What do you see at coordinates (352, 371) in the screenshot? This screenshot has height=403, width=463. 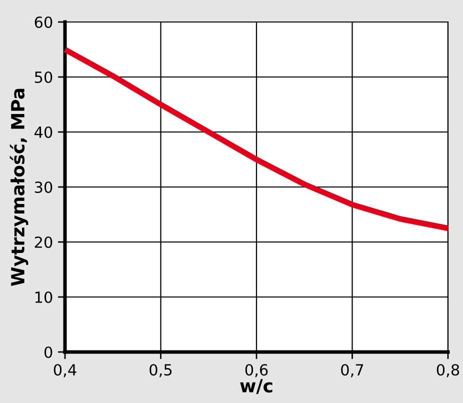 I see `x-tick-label: 0,7` at bounding box center [352, 371].